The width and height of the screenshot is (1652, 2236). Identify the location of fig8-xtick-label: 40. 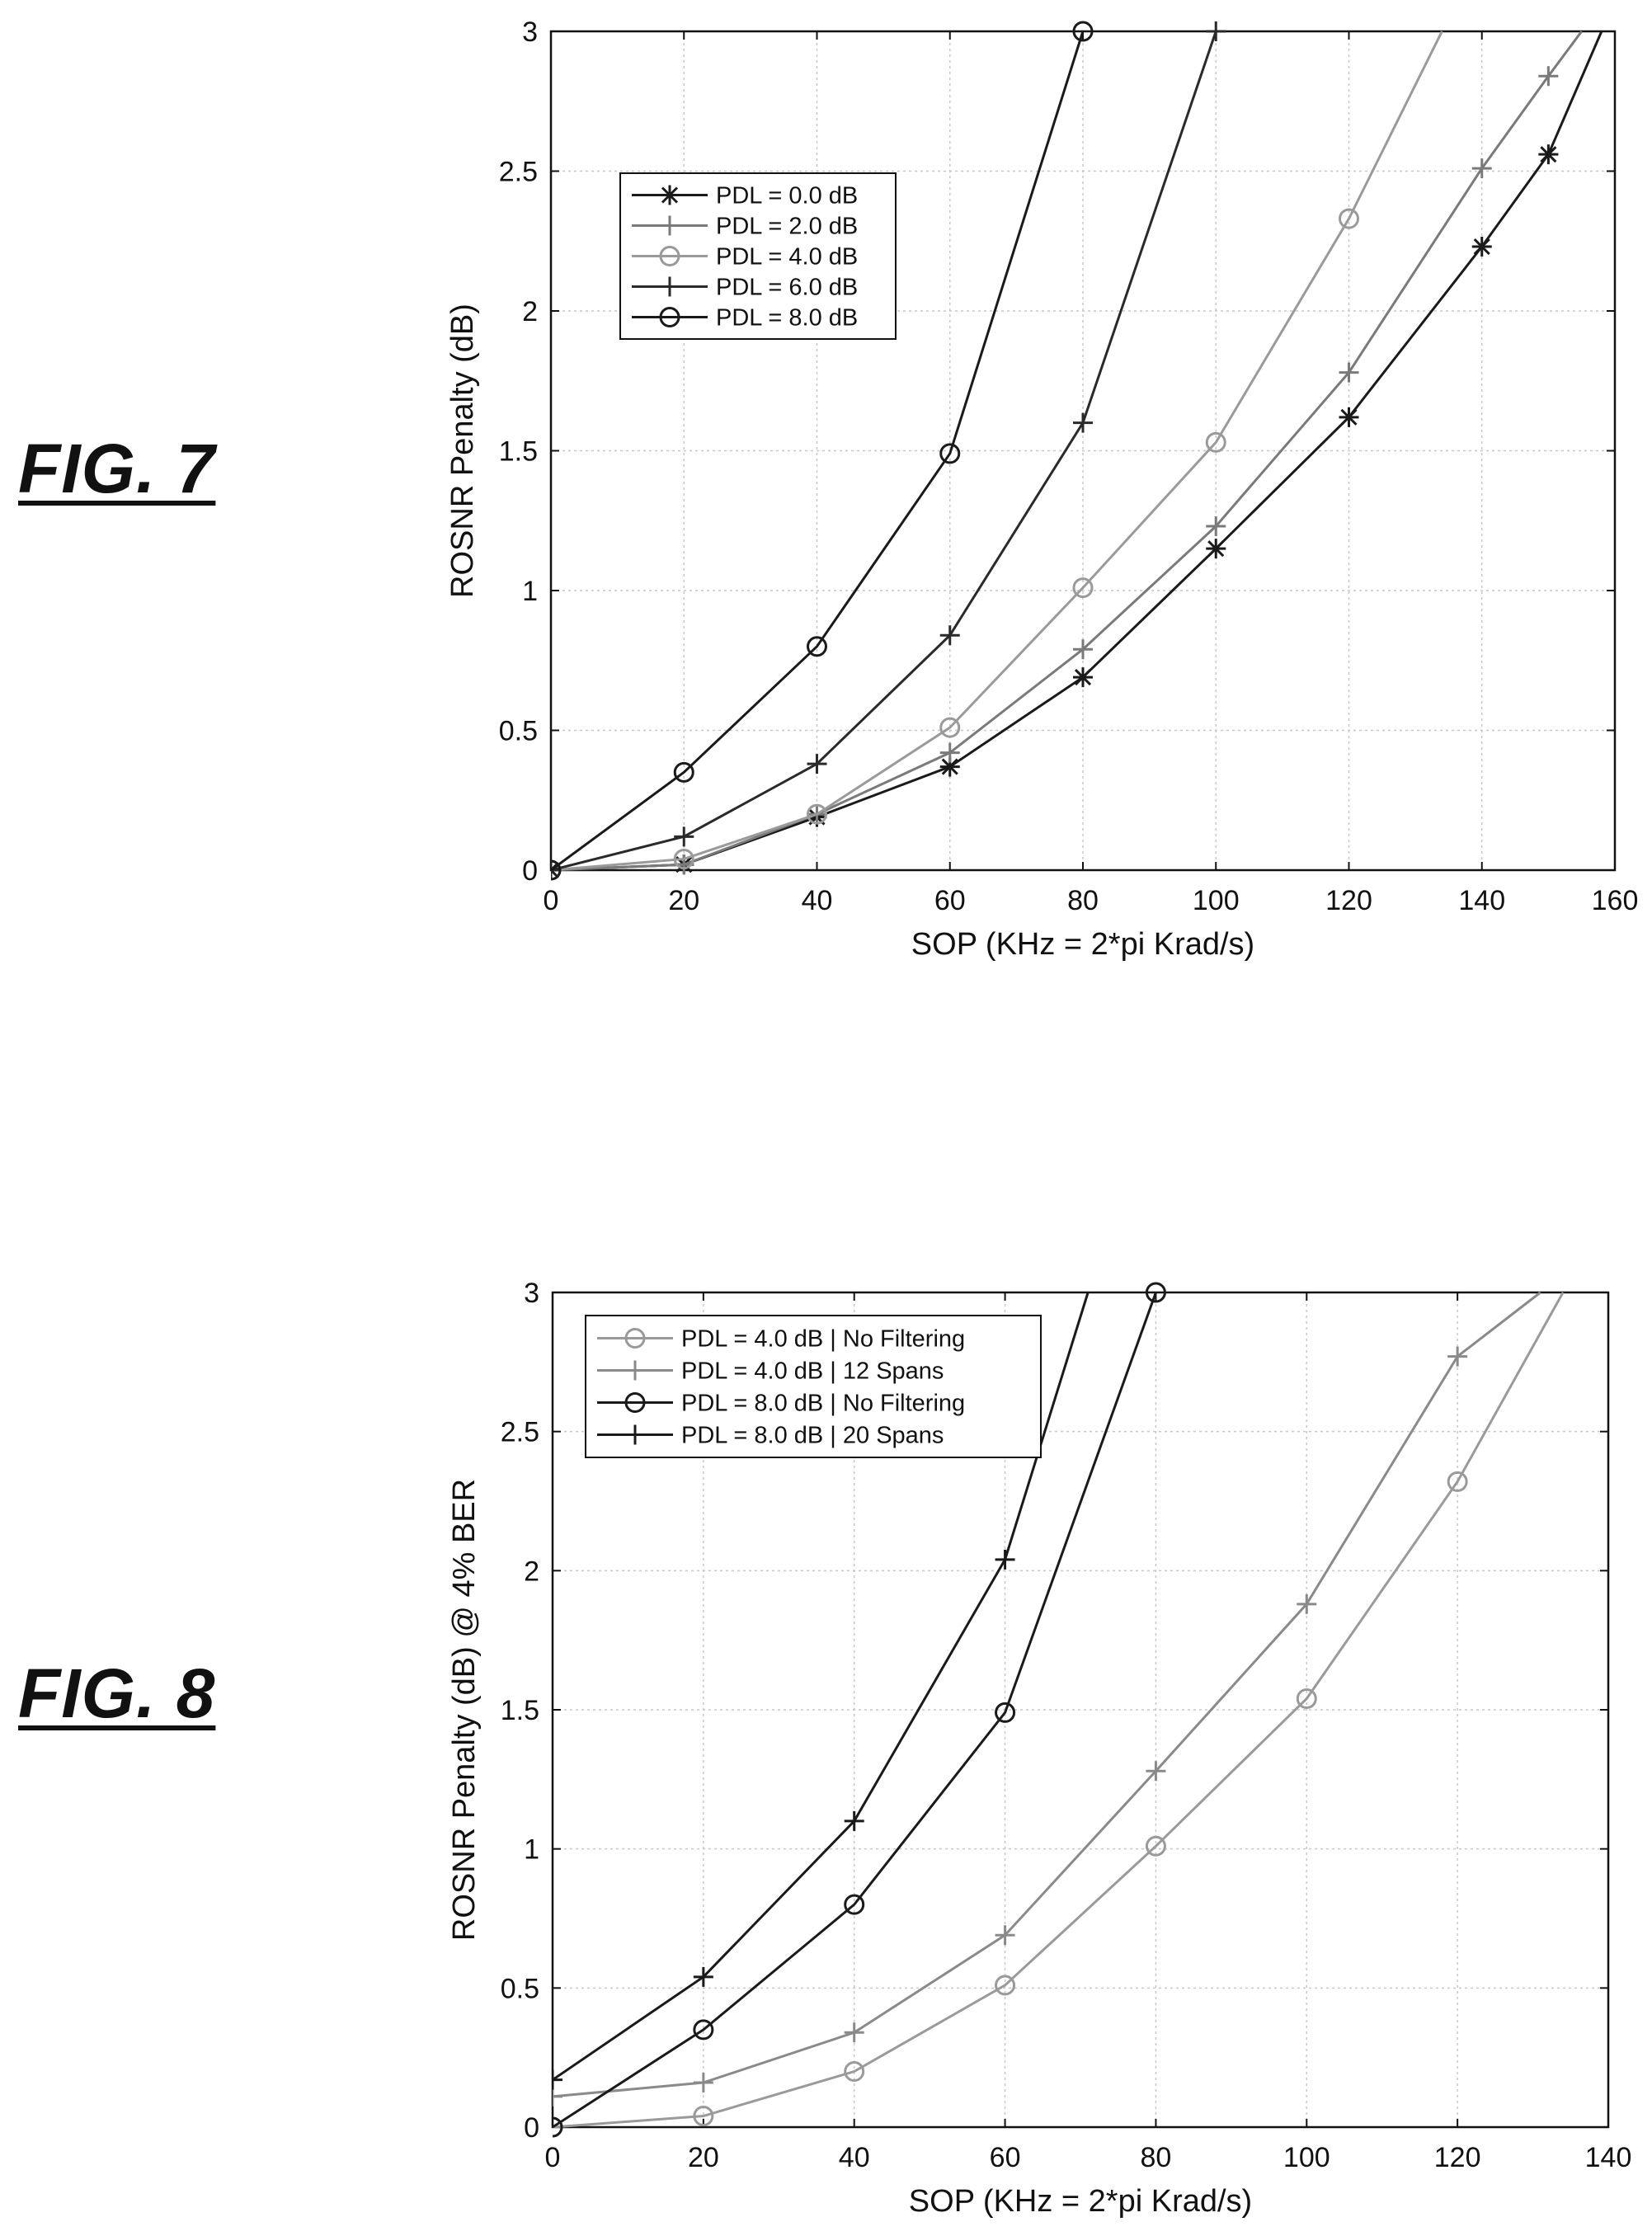
(854, 2157).